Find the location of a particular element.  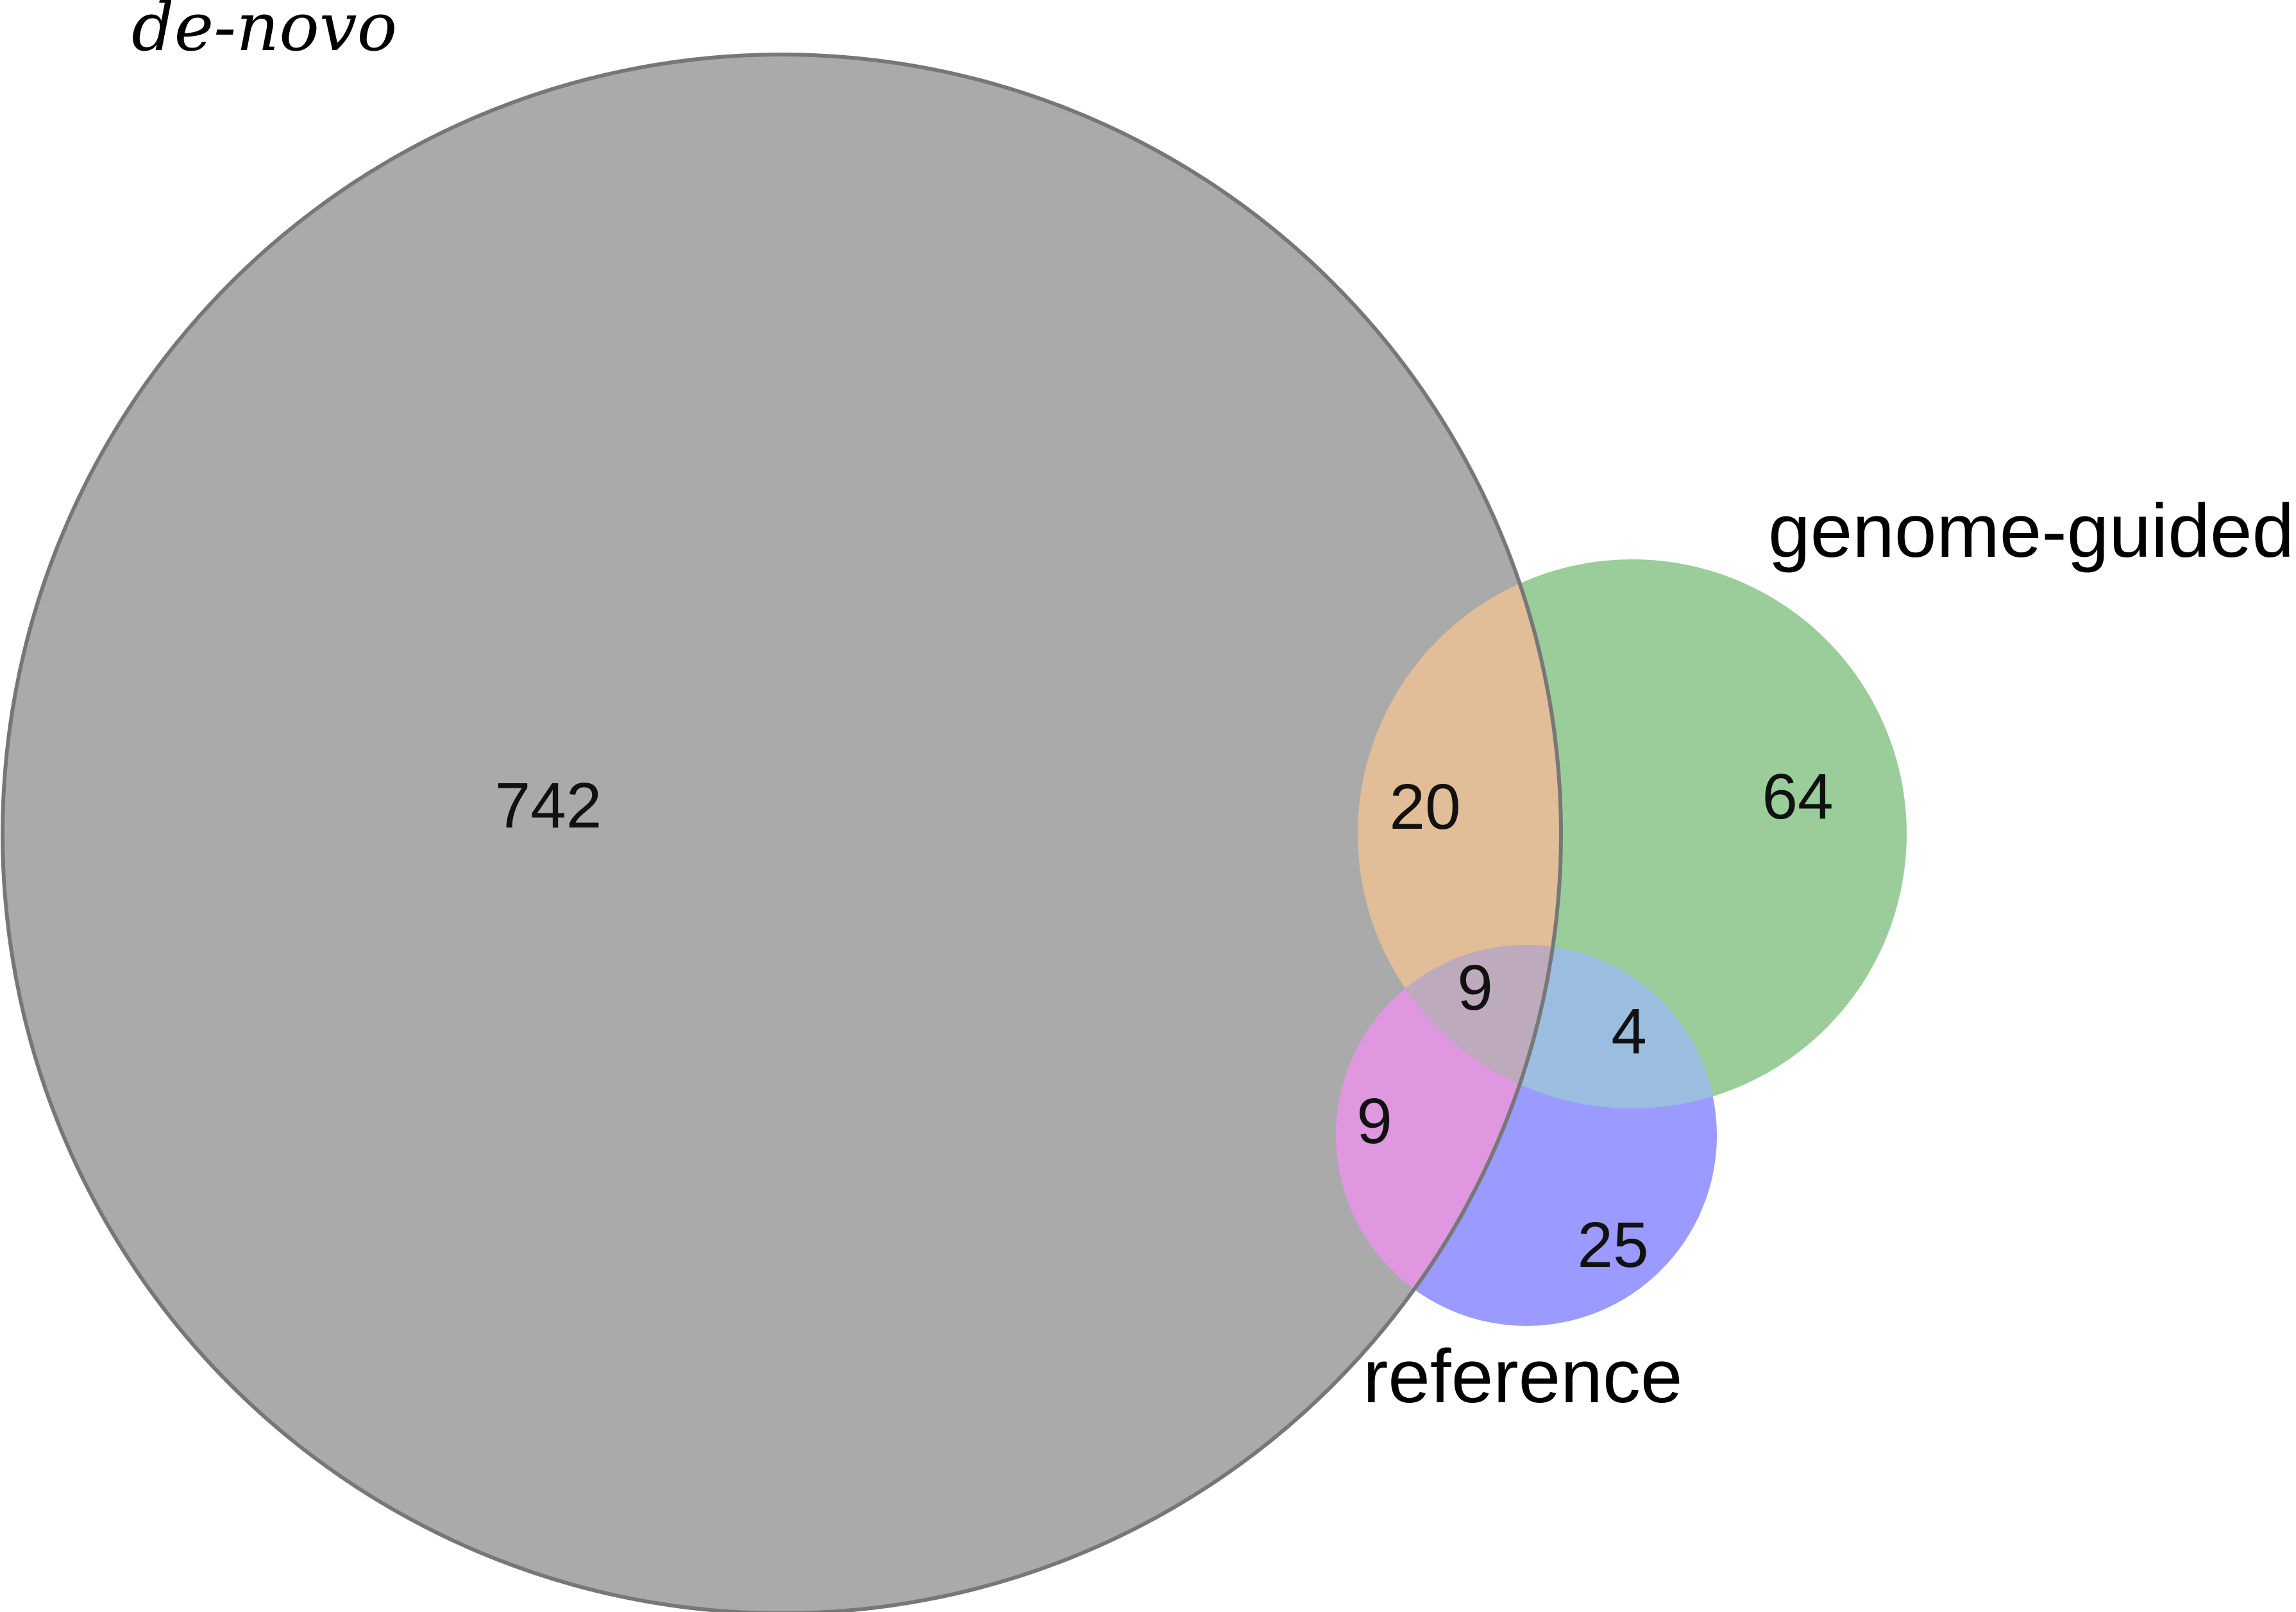

count-all-three: 9 is located at coordinates (1475, 988).